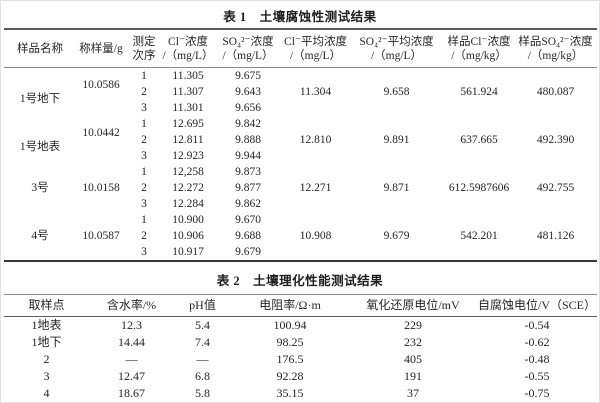 This screenshot has width=600, height=403. Describe the element at coordinates (300, 17) in the screenshot. I see `table1-title: 表 1 土壤腐蚀性测试结果` at that location.